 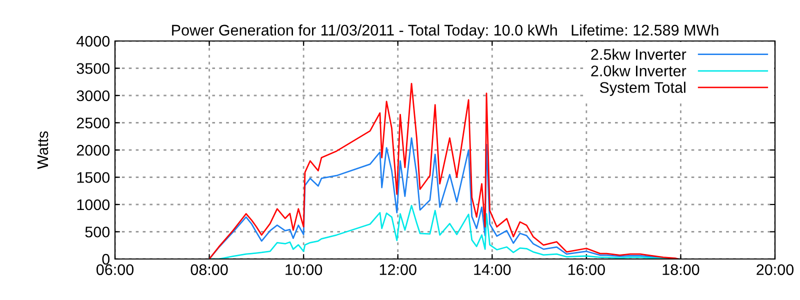 What do you see at coordinates (681, 270) in the screenshot?
I see `x-tick-label: 18:00` at bounding box center [681, 270].